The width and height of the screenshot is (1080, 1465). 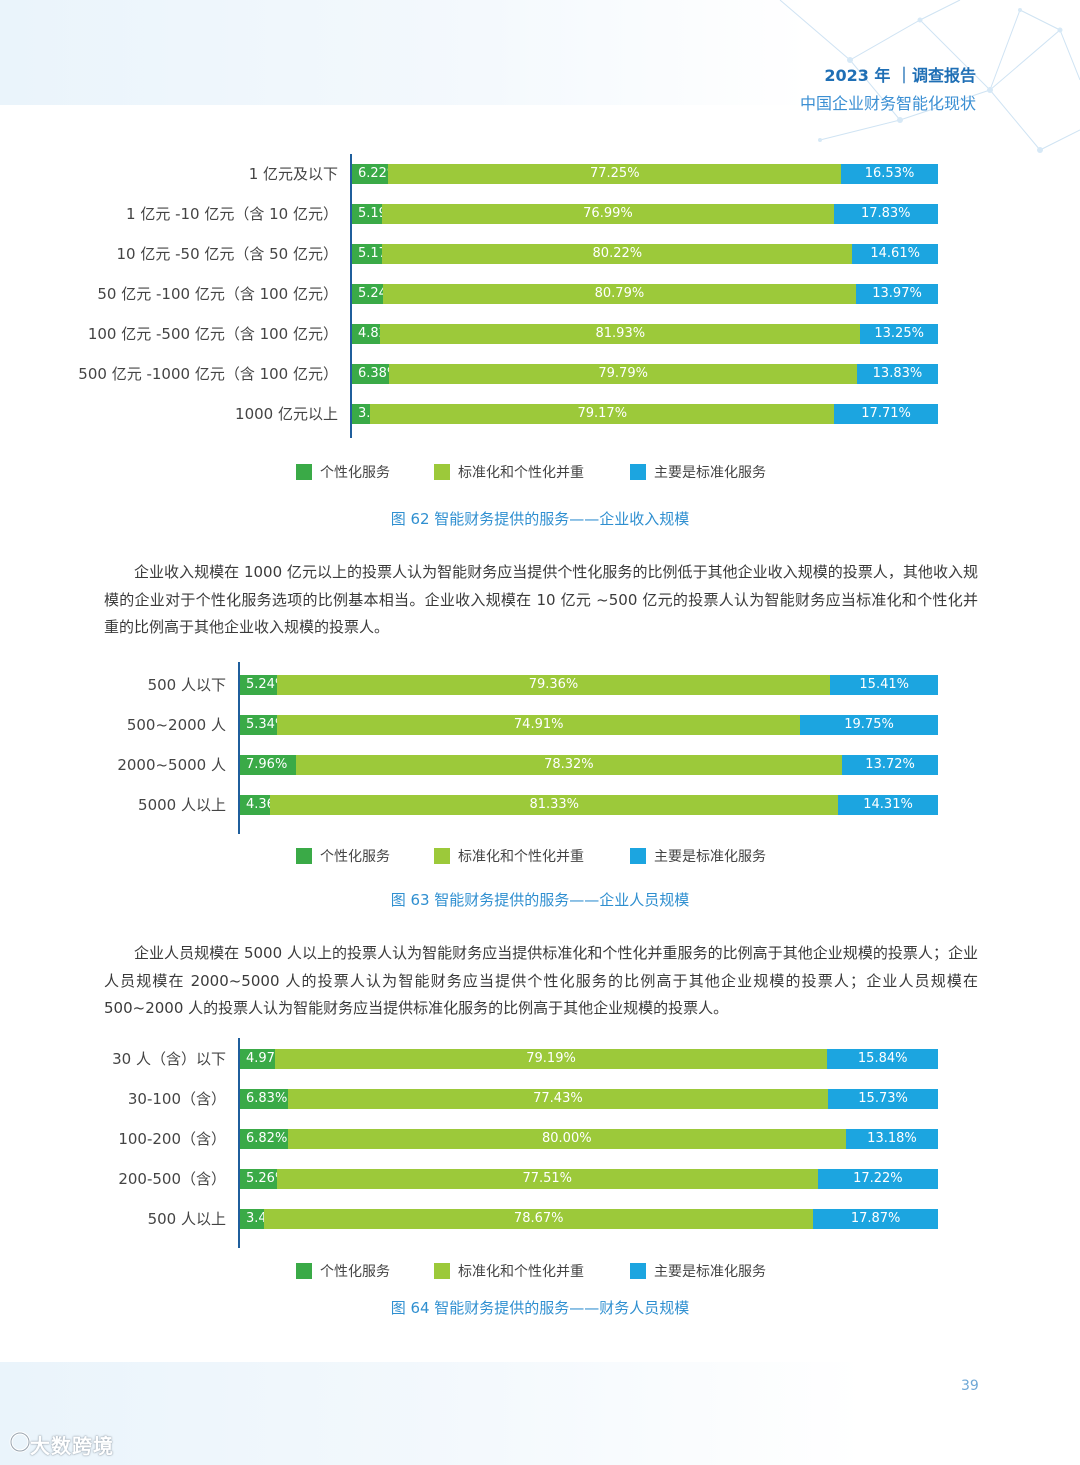 I want to click on bar-segment-personalized: 7.96%, so click(x=268, y=765).